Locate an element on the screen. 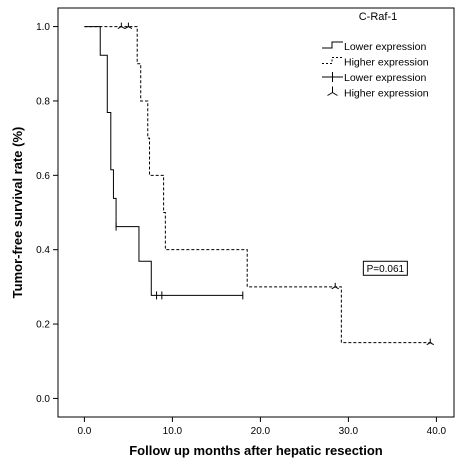 The width and height of the screenshot is (460, 465). y-tick-label: 0.2 is located at coordinates (43, 325).